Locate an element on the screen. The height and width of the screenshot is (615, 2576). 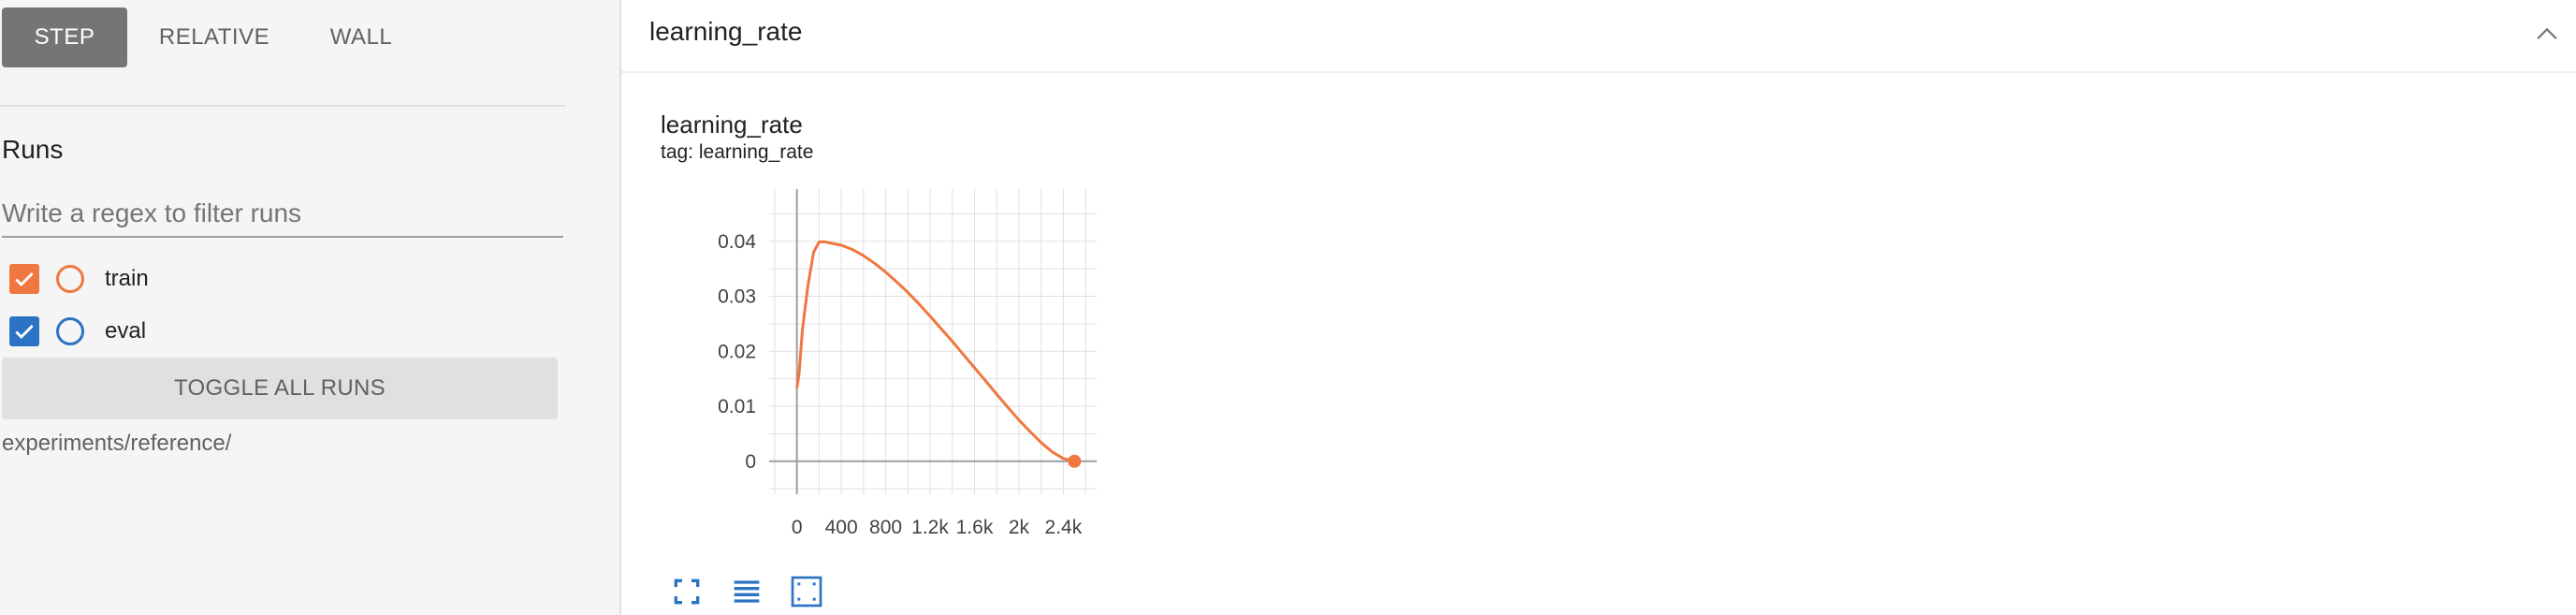
y-tick-label: 0.03 is located at coordinates (737, 297).